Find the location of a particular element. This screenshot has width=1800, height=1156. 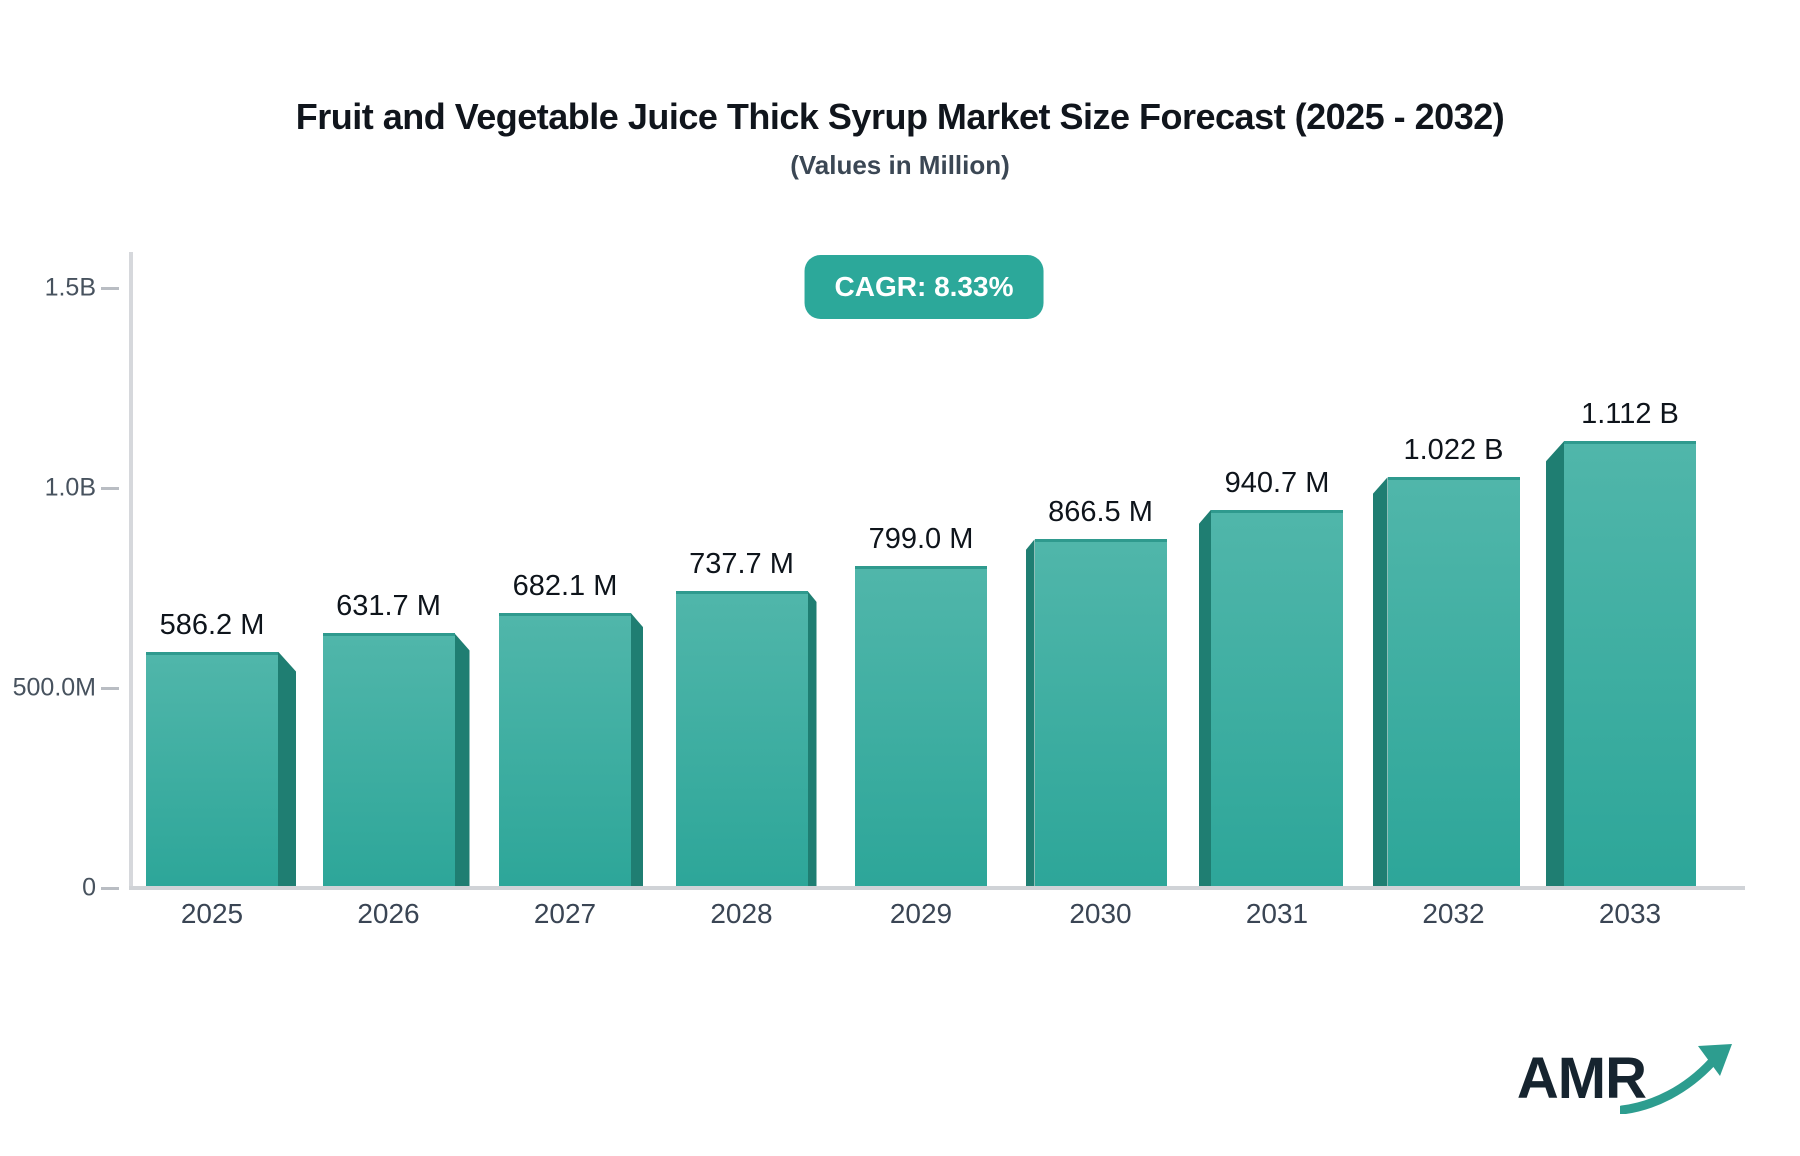

y-tick-label: 0 is located at coordinates (89, 887).